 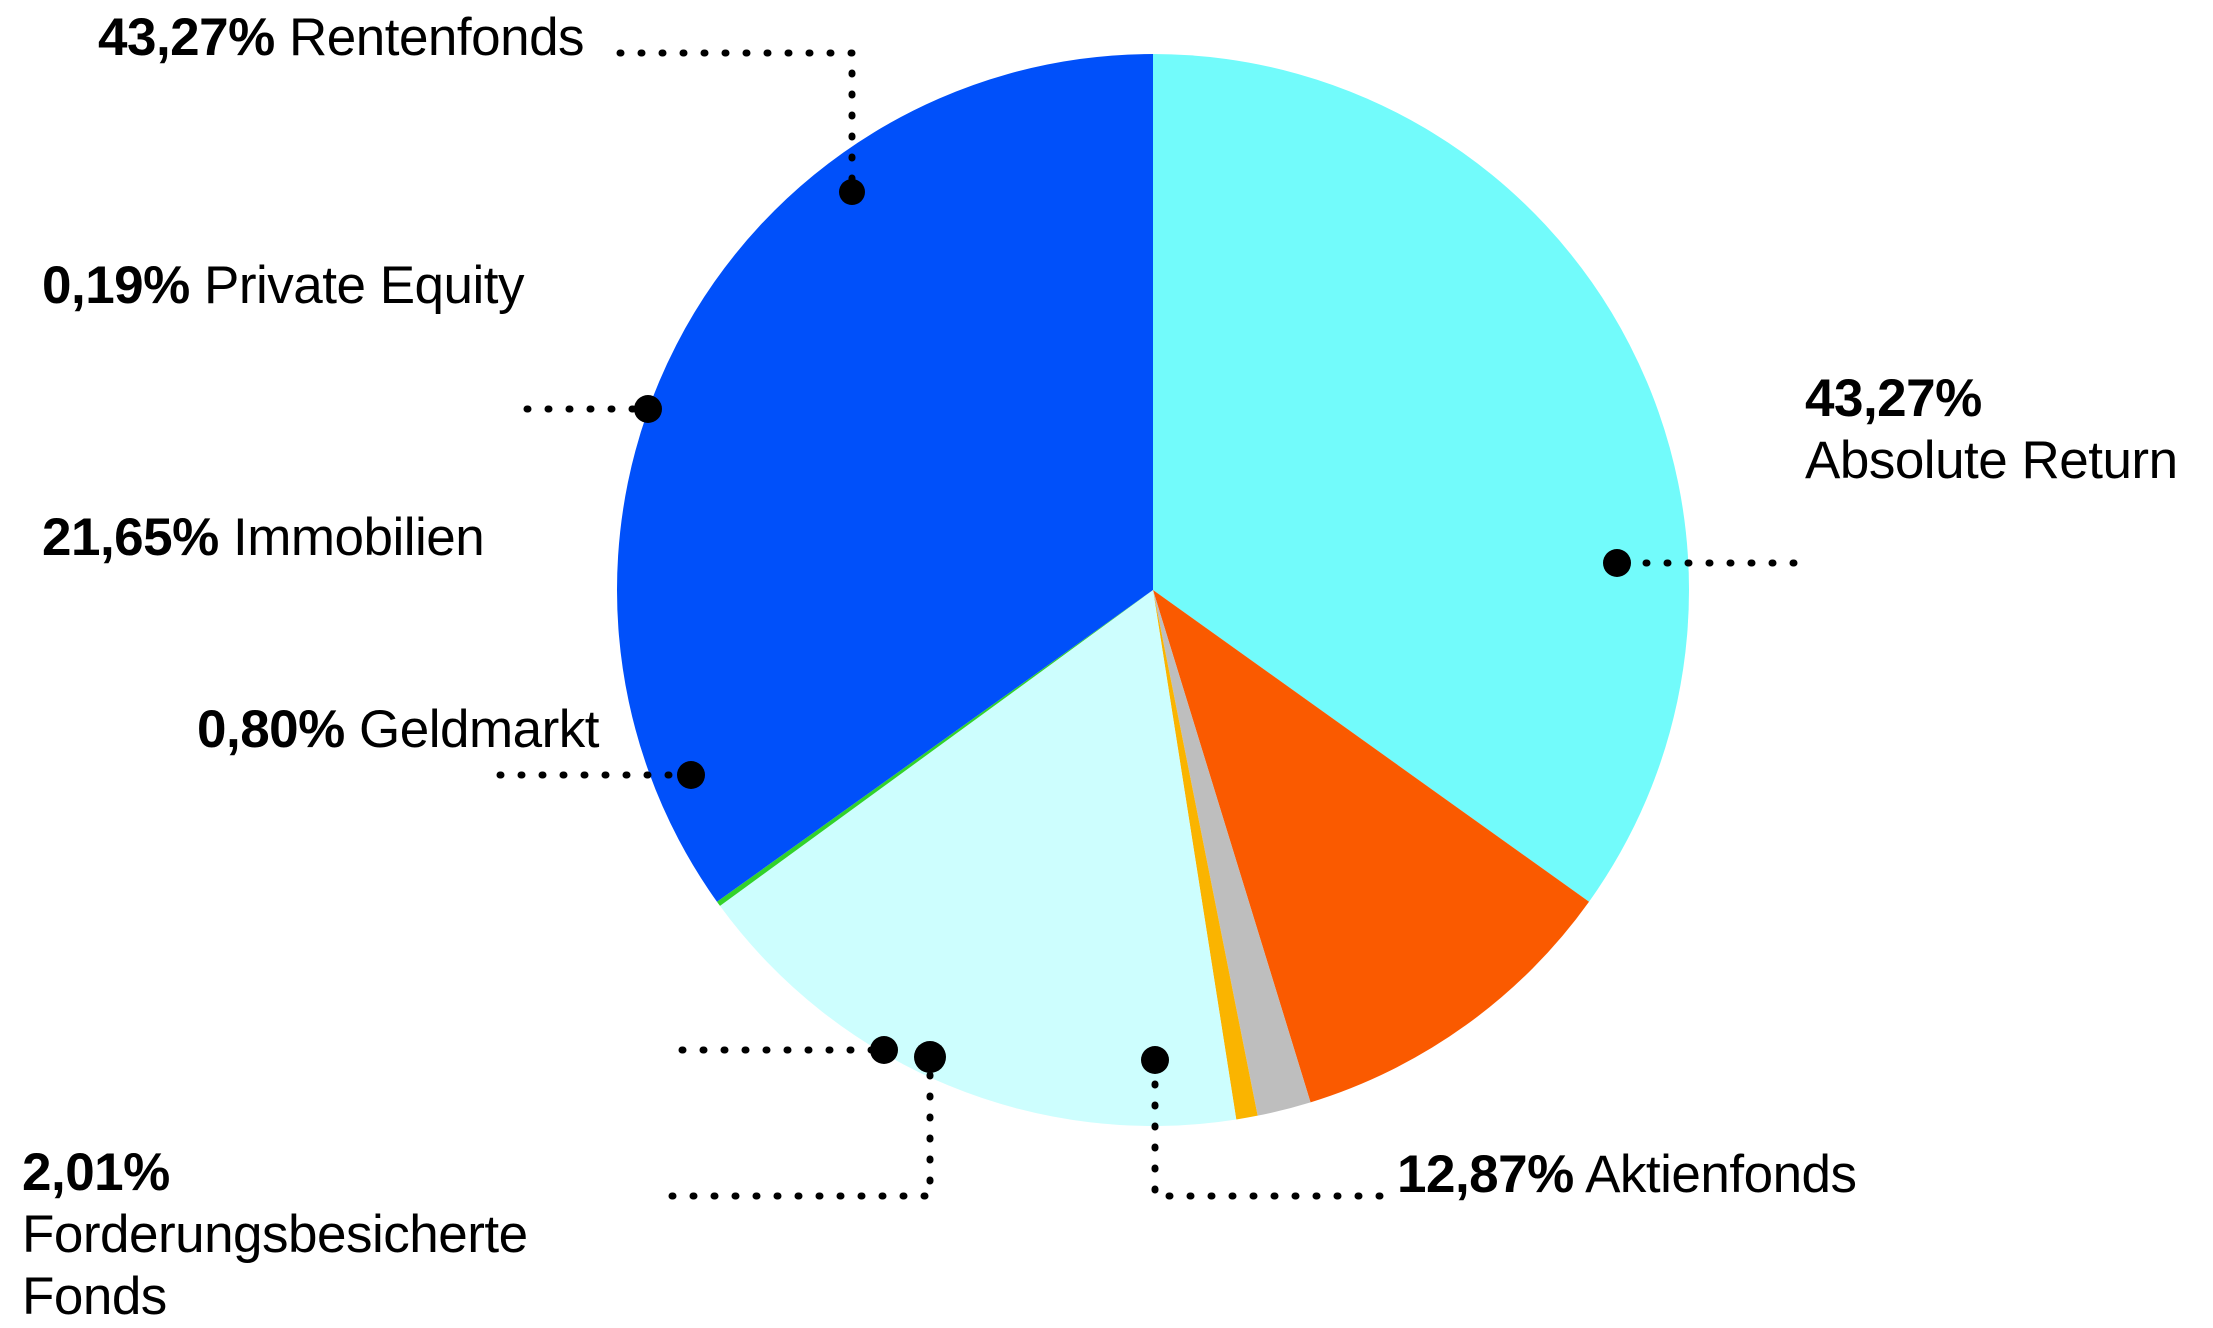 I want to click on pie-slice-immobilien, so click(x=978, y=858).